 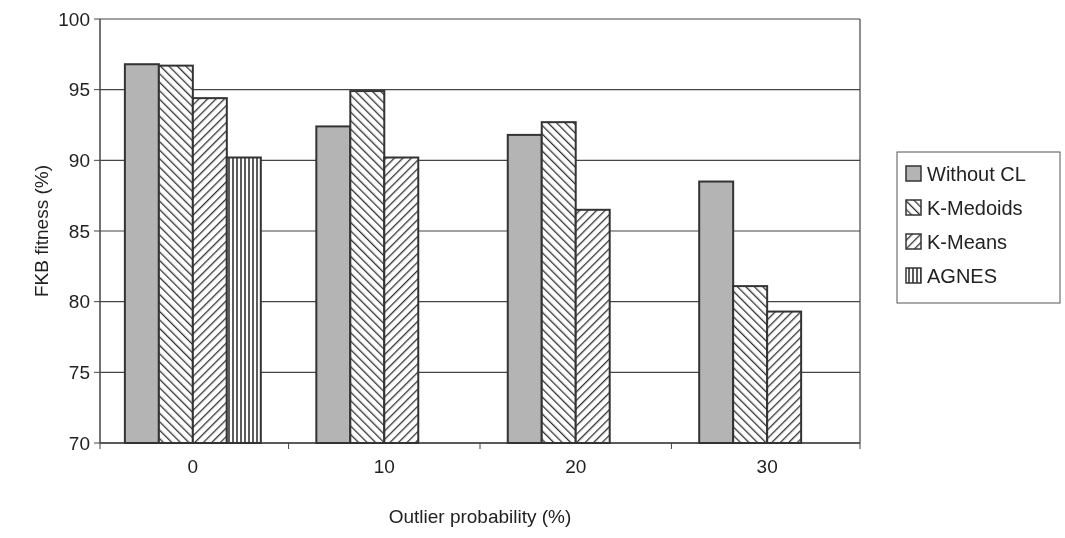 What do you see at coordinates (193, 466) in the screenshot?
I see `x-tick-label: 0` at bounding box center [193, 466].